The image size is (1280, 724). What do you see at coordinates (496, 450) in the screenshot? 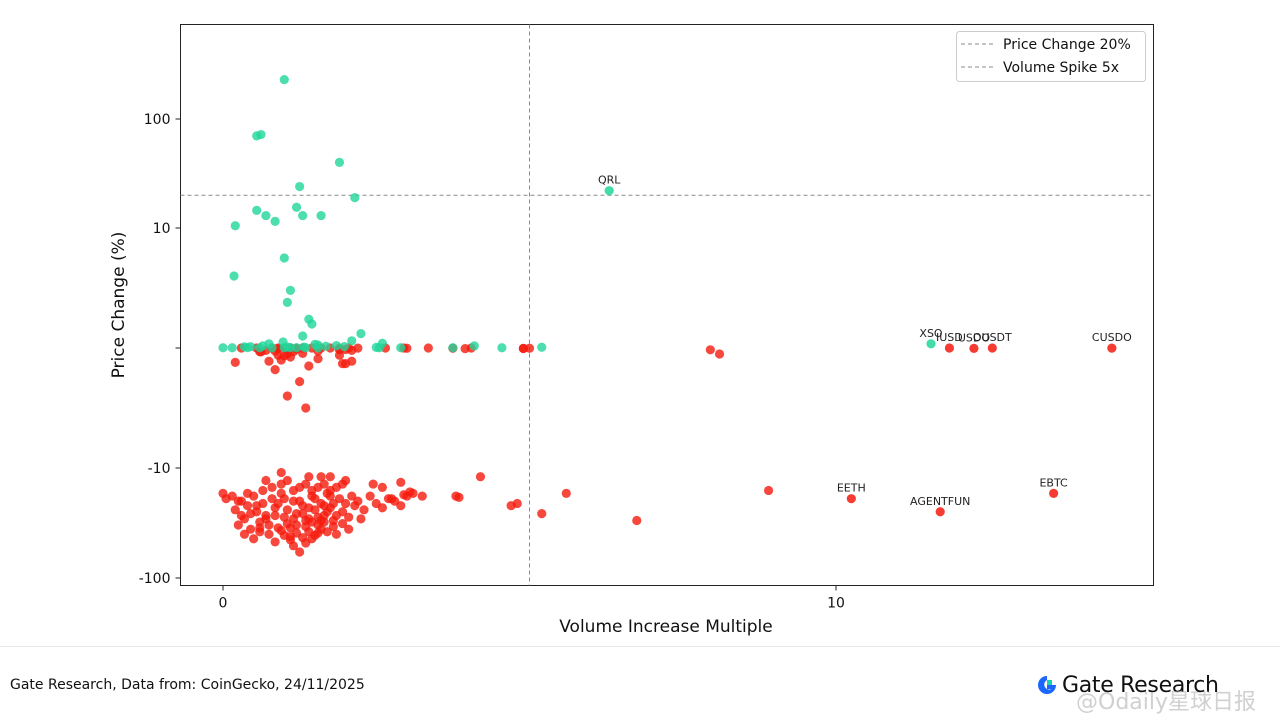
I see `negative-points` at bounding box center [496, 450].